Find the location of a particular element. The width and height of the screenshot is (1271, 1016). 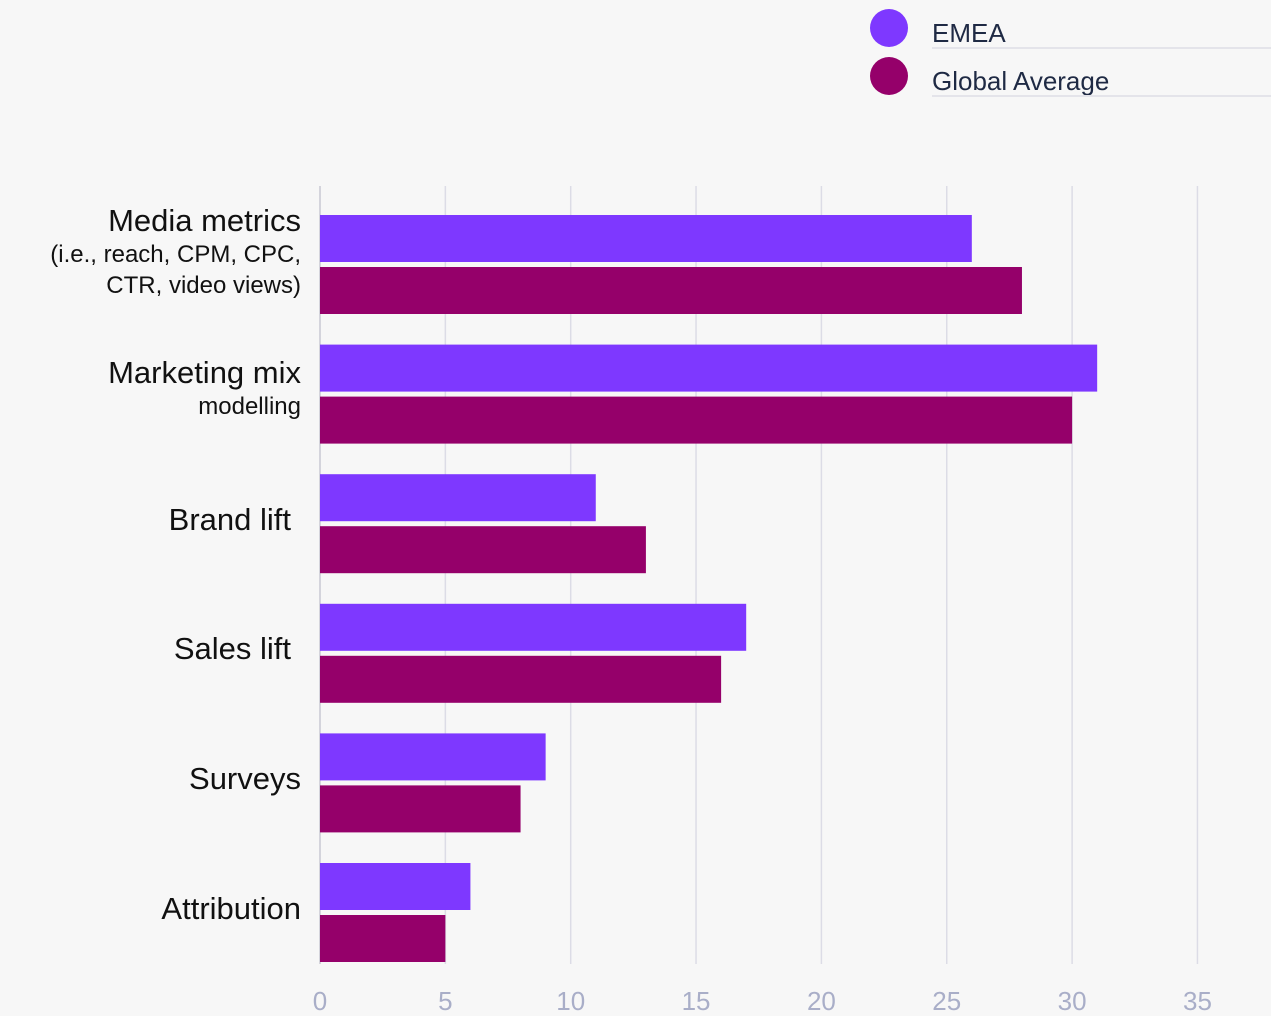

category-label: Brand lift is located at coordinates (230, 520).